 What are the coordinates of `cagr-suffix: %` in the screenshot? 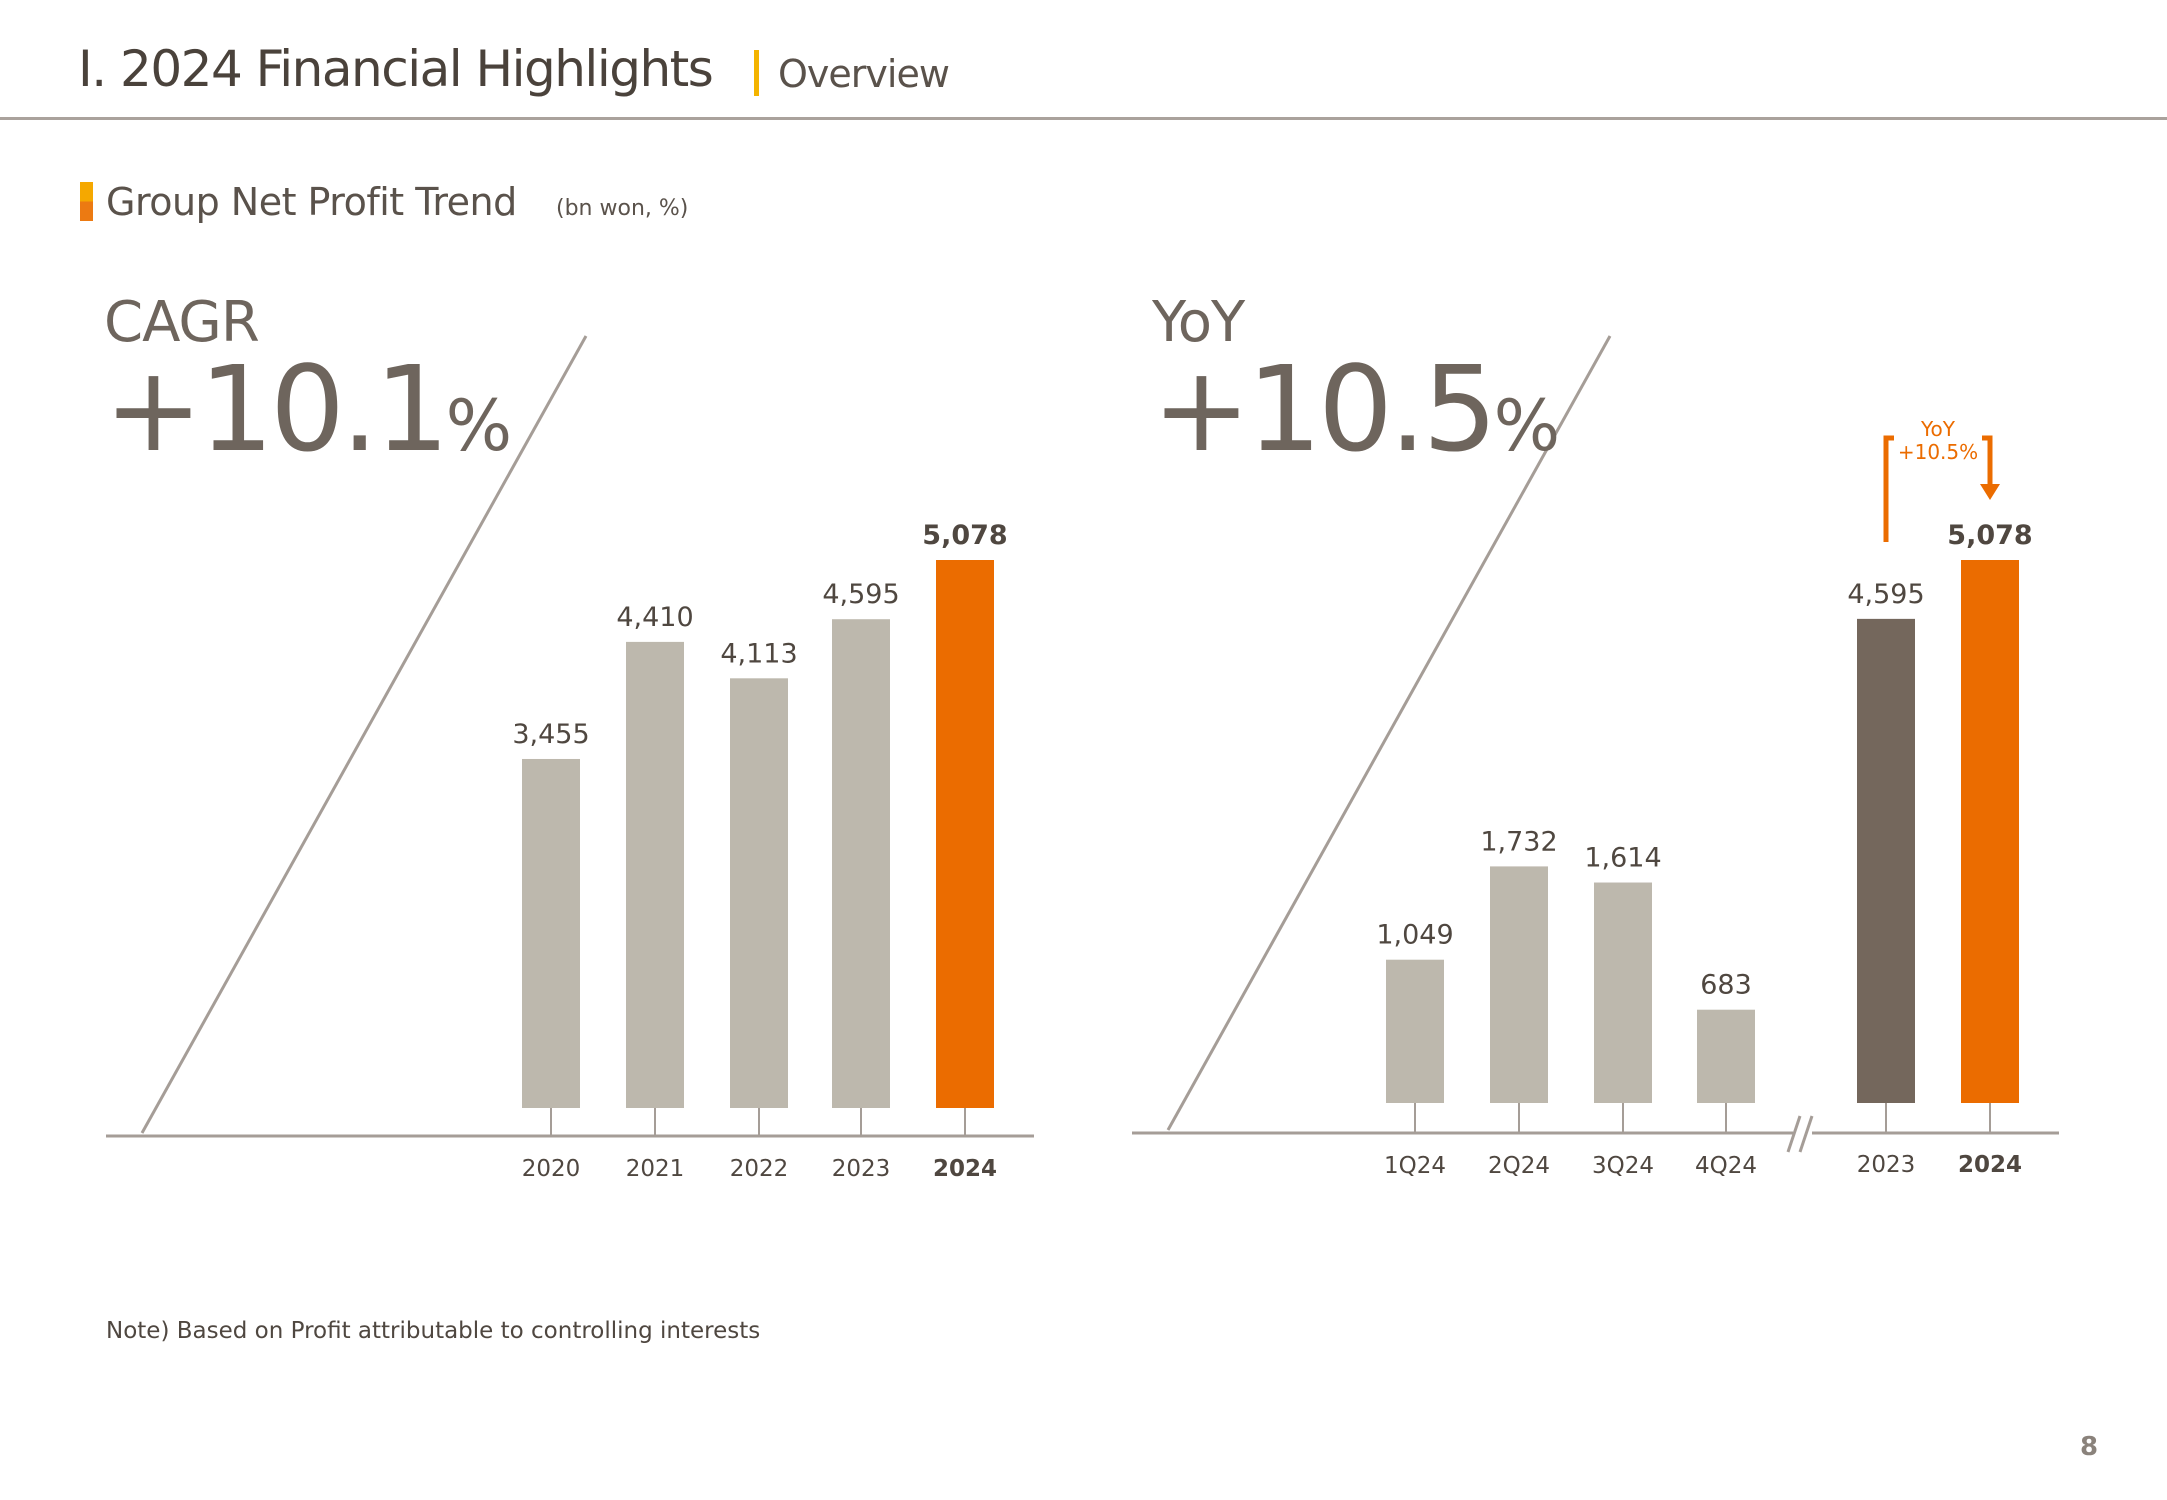 It's located at (478, 426).